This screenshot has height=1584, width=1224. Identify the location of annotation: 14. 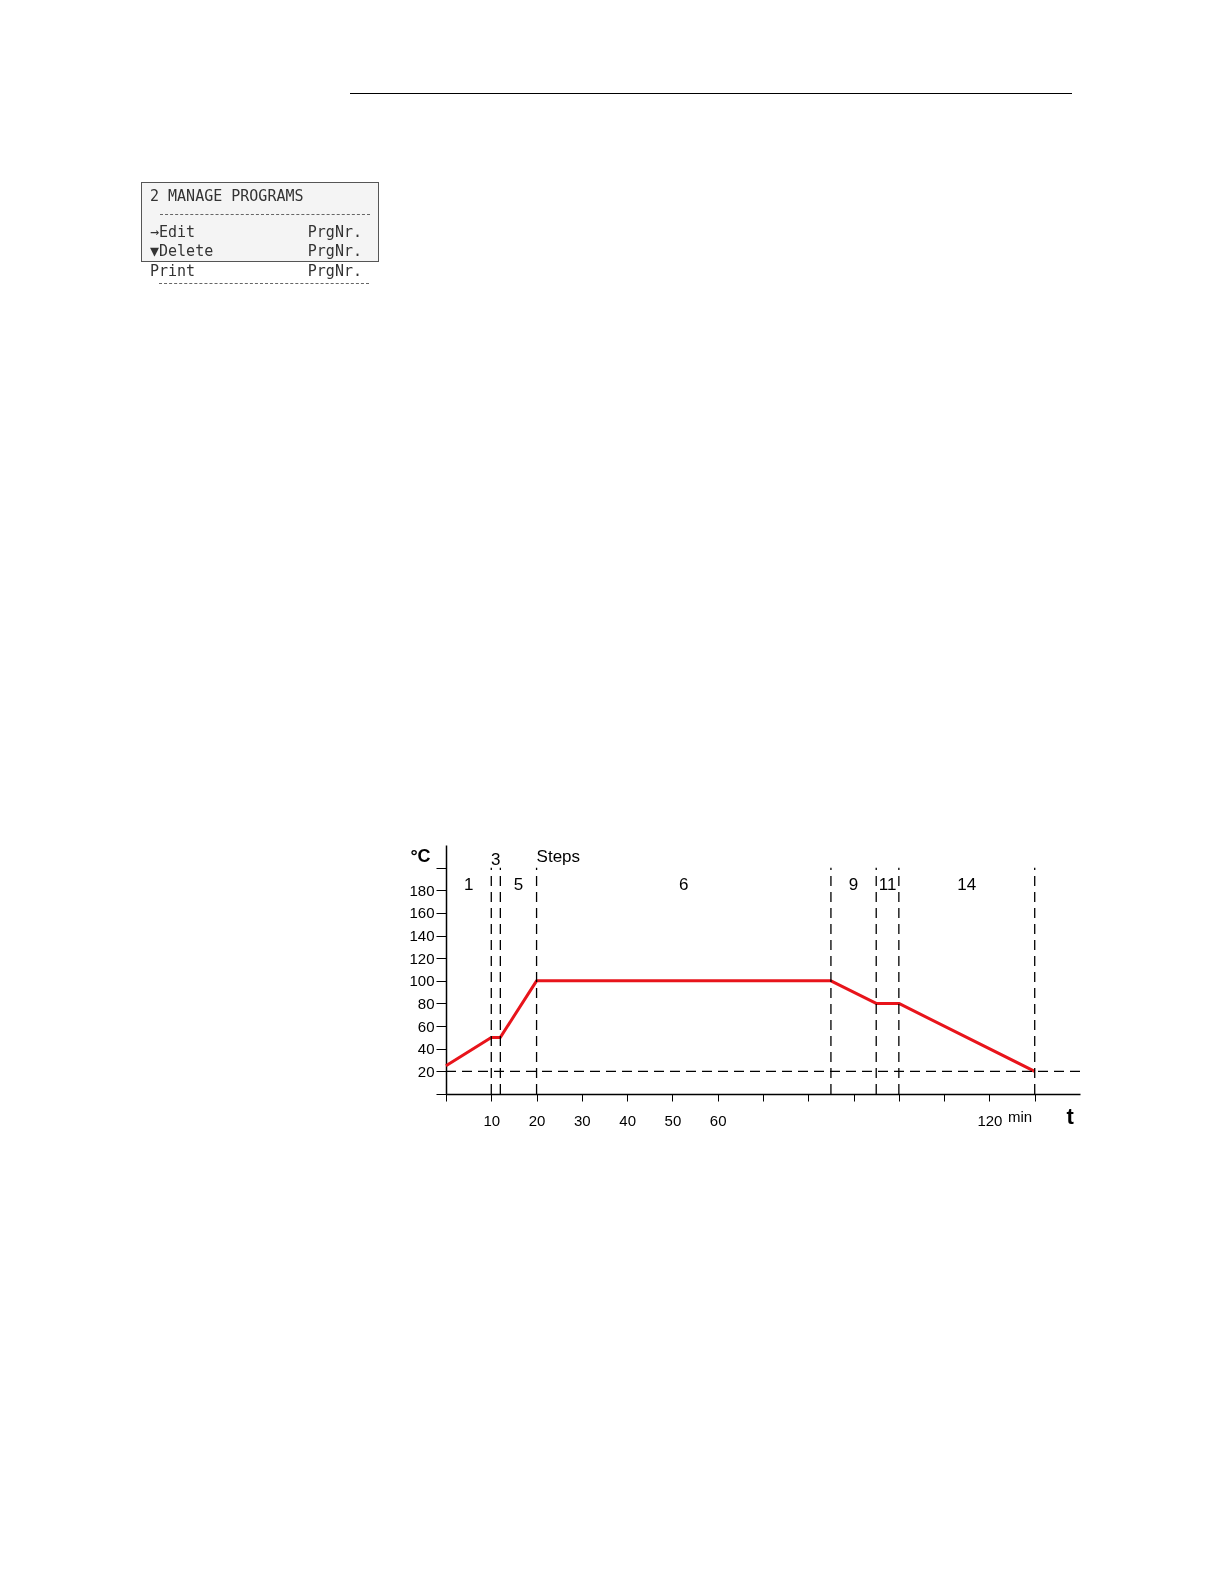
(967, 884).